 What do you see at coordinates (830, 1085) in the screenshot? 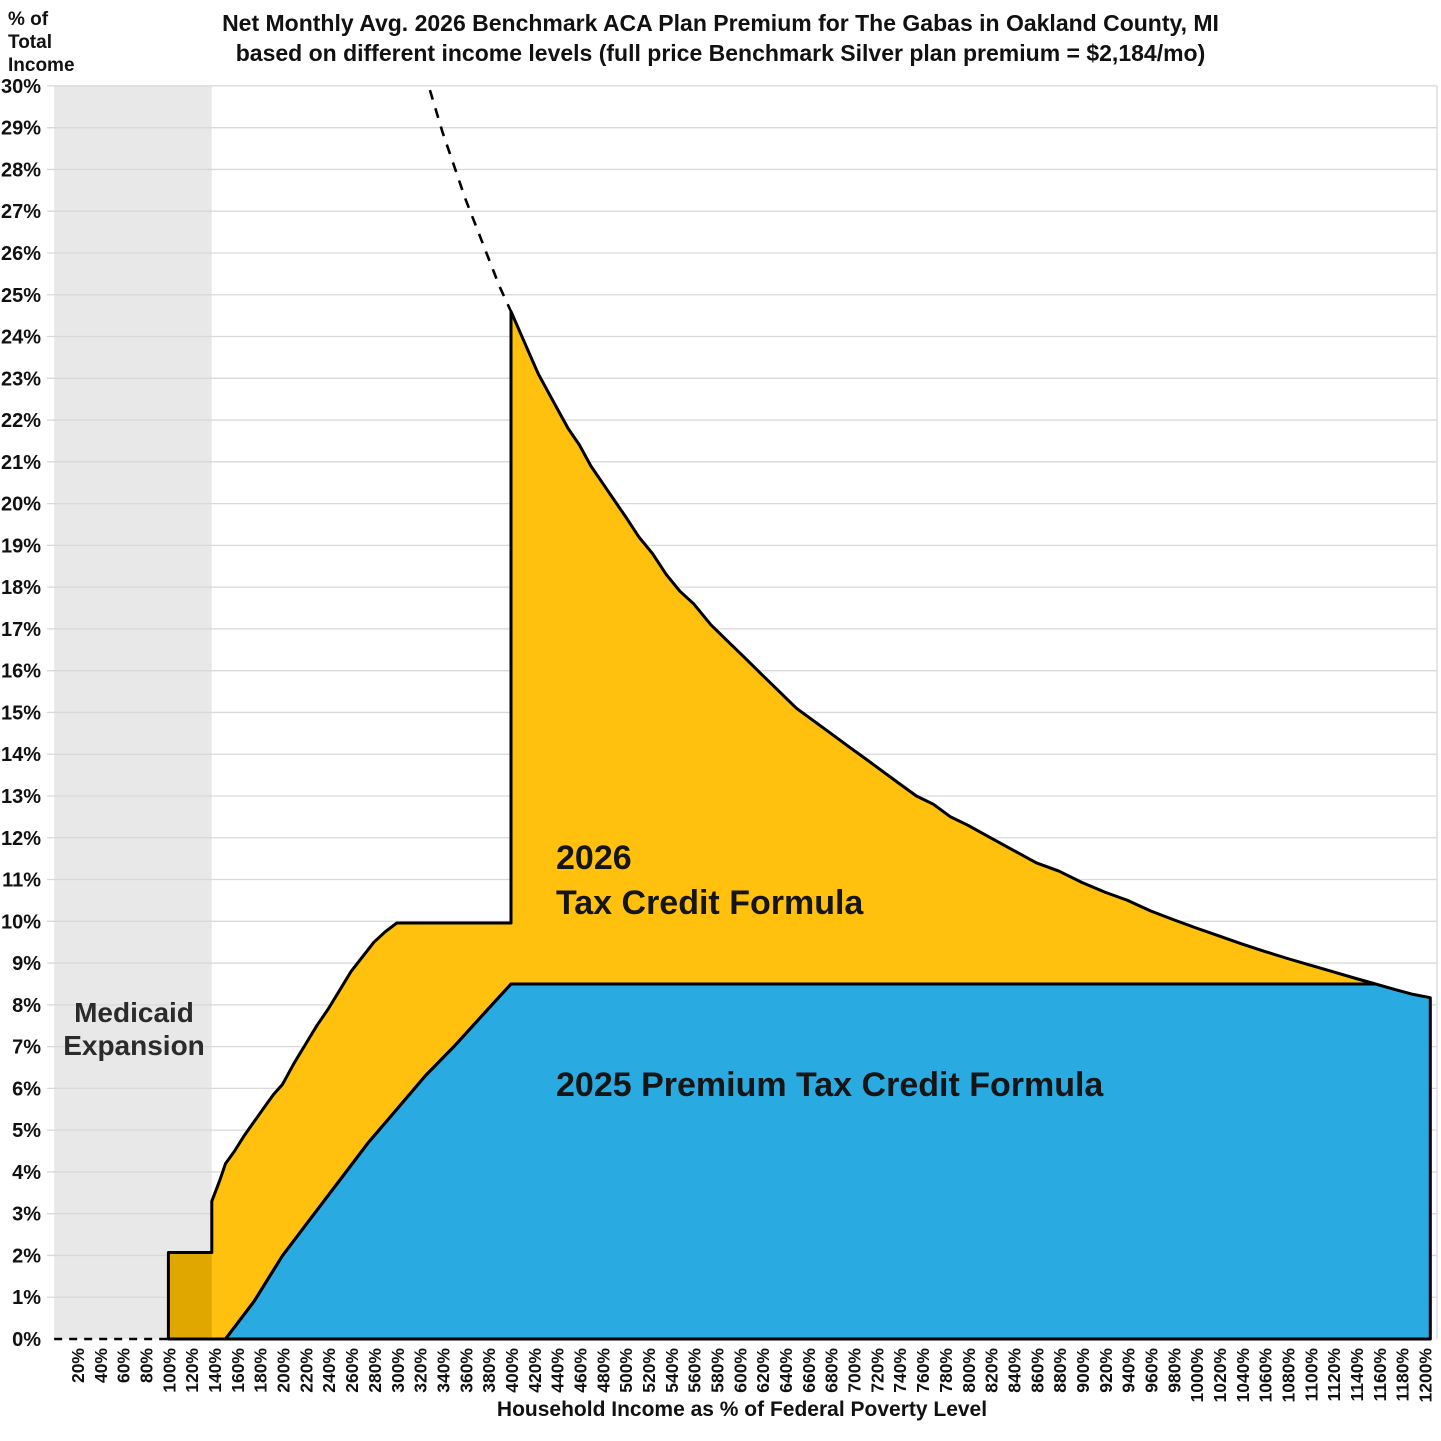
I see `series-2025-label: 2025 Premium Tax Credit Formula` at bounding box center [830, 1085].